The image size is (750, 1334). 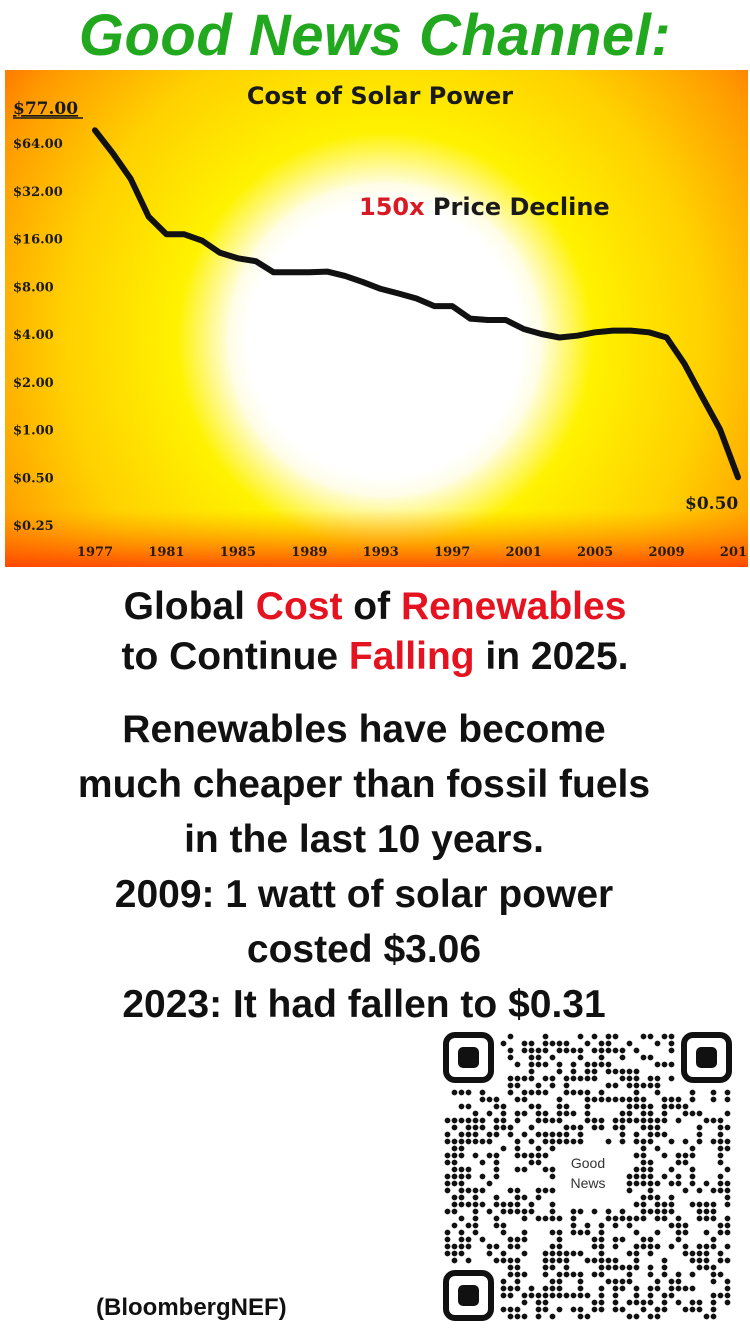 What do you see at coordinates (364, 949) in the screenshot?
I see `body-line: costed $3.06` at bounding box center [364, 949].